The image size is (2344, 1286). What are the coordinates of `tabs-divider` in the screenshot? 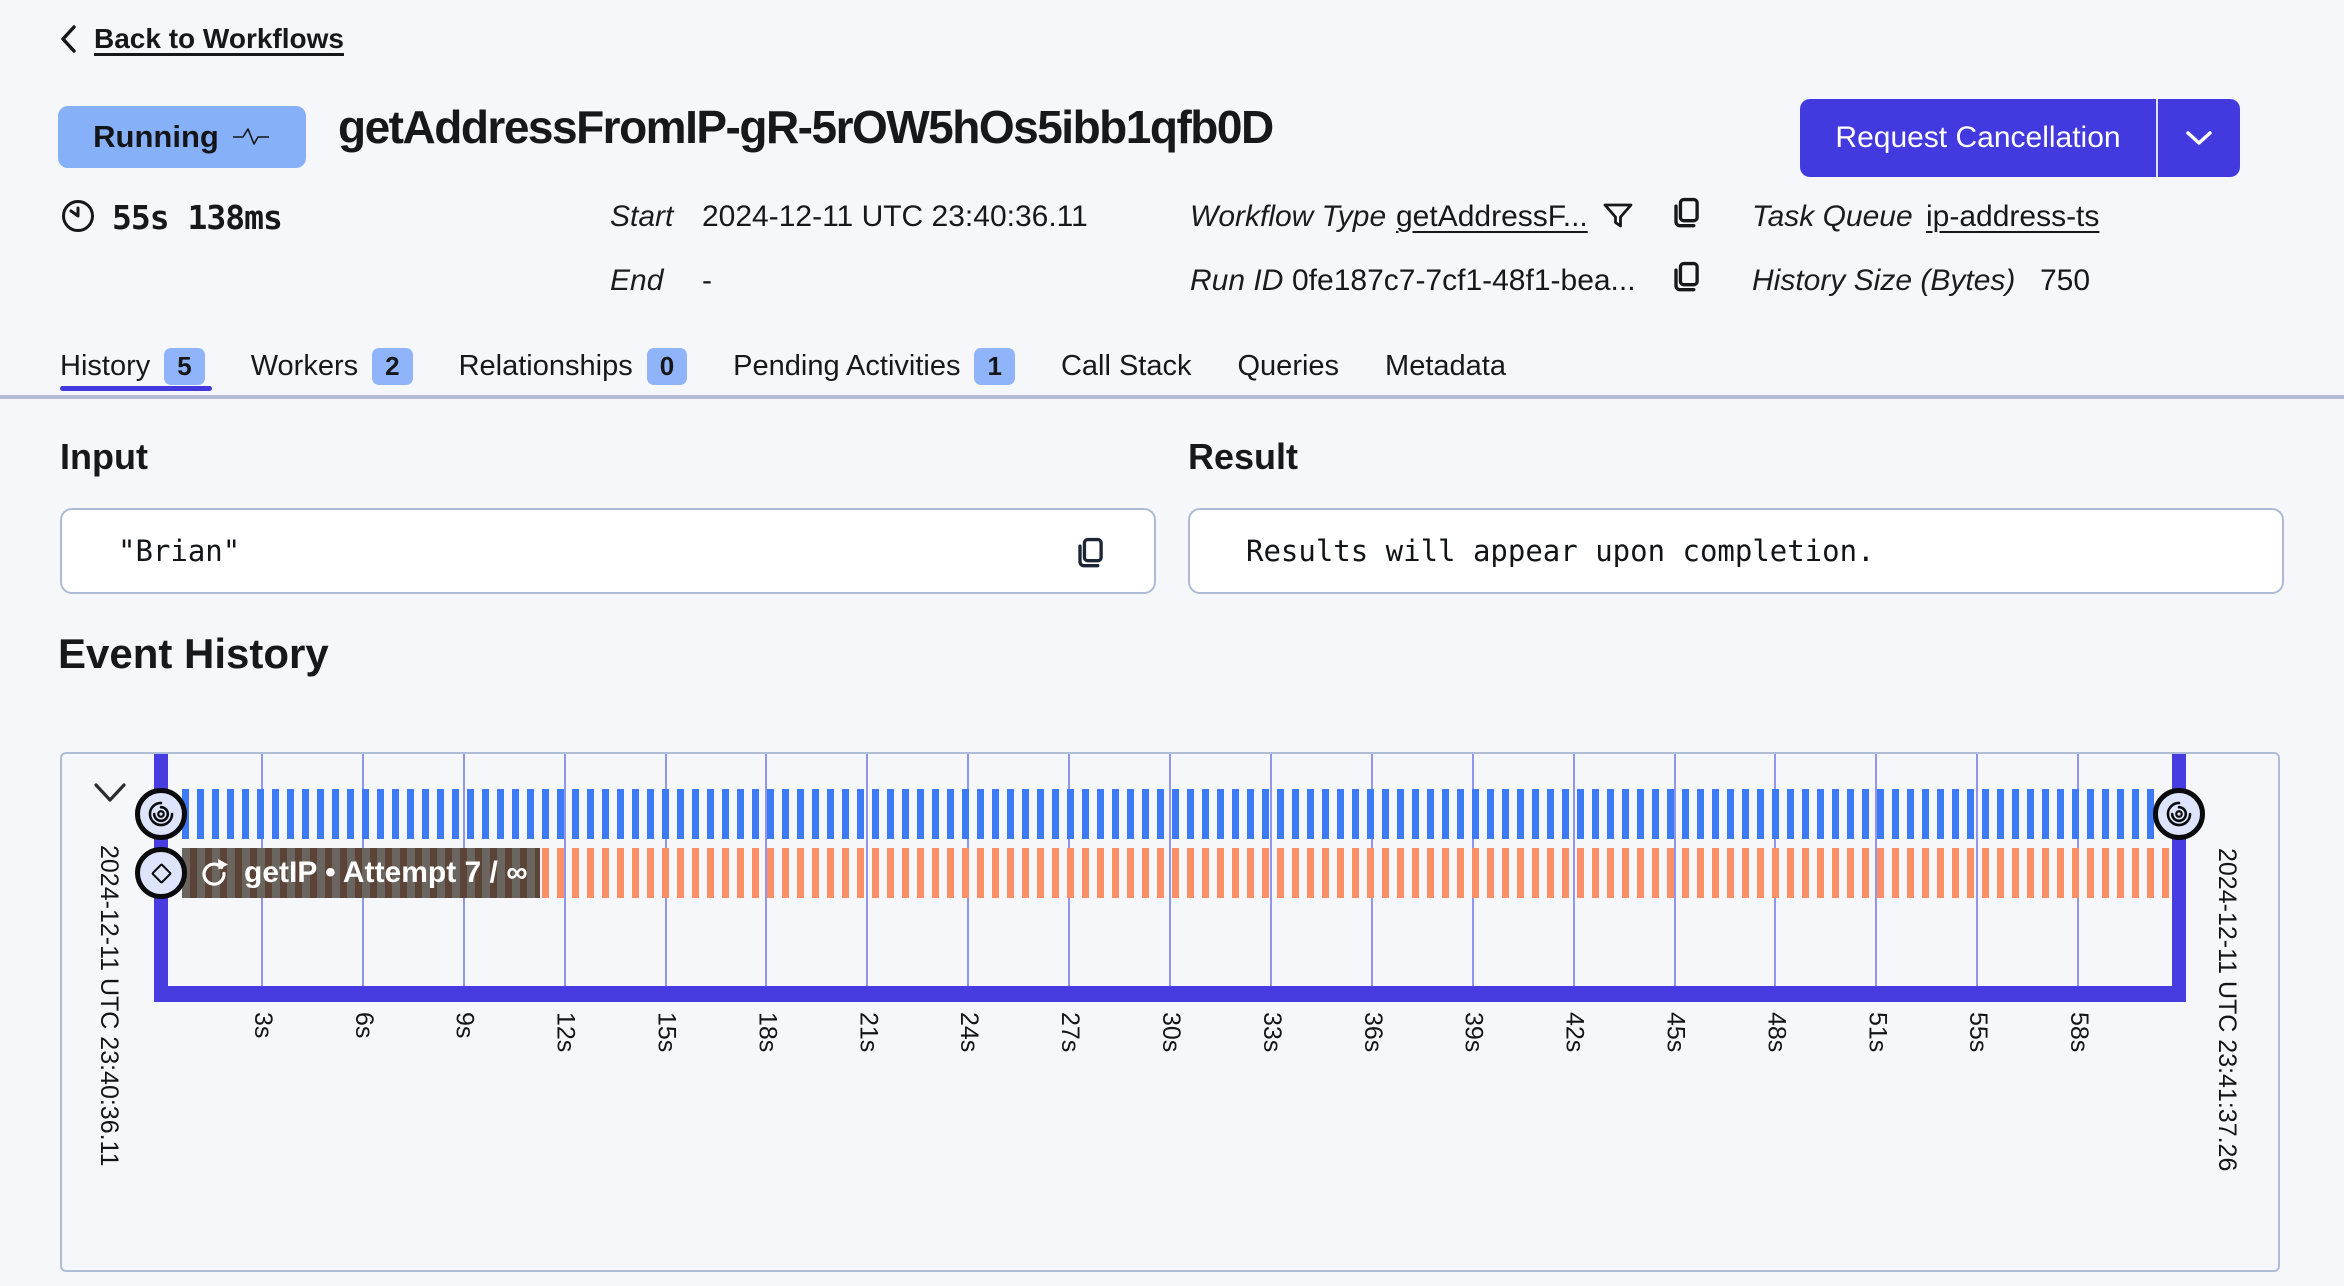 It's located at (1172, 397).